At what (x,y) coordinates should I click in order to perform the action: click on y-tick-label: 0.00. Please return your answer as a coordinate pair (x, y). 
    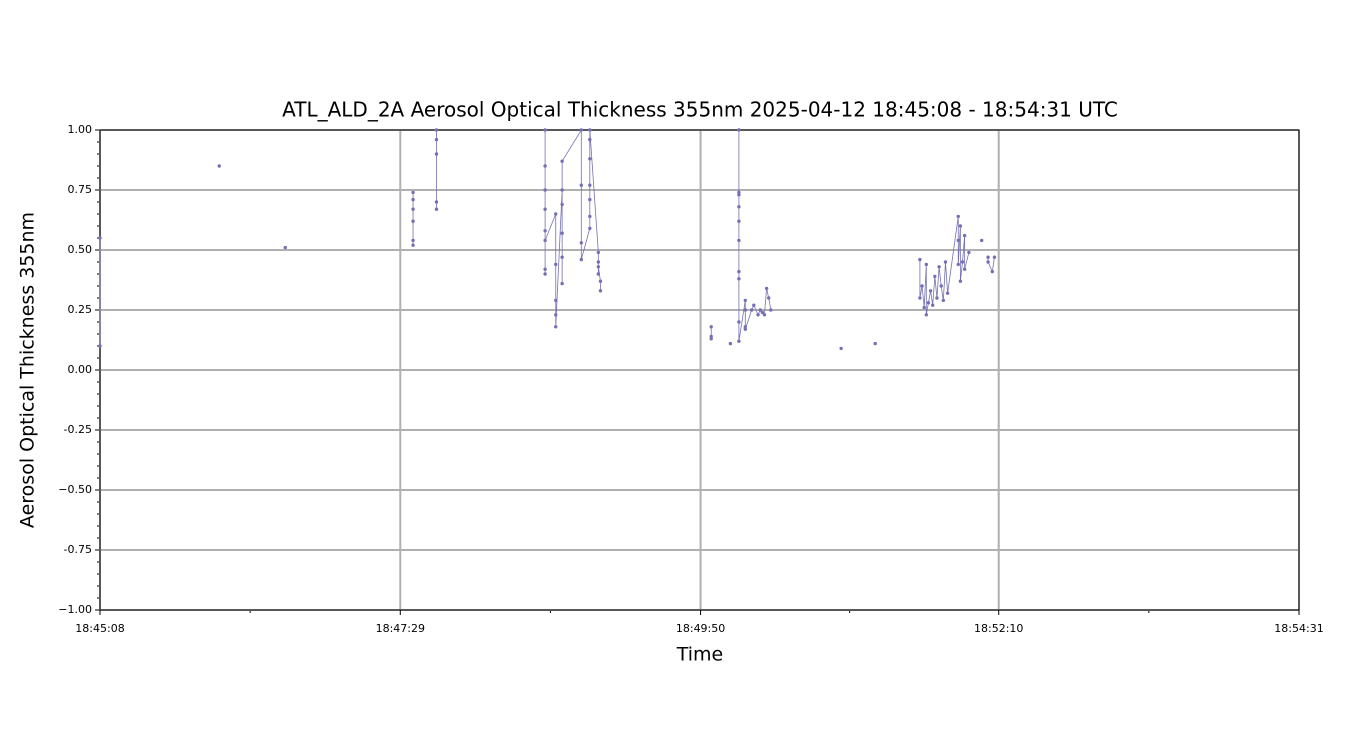
    Looking at the image, I should click on (80, 369).